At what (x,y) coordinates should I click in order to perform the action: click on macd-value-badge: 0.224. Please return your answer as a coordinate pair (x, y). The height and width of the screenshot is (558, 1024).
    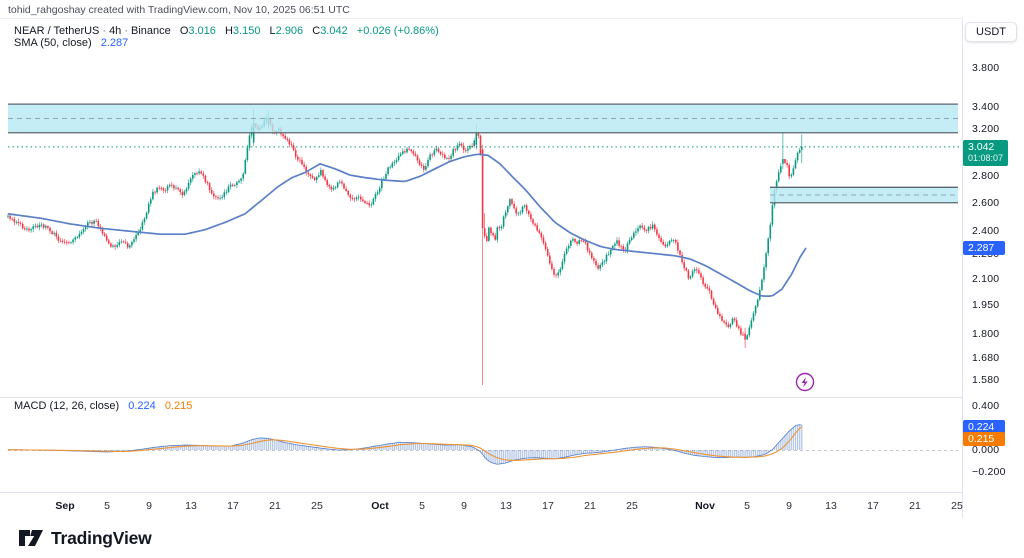
    Looking at the image, I should click on (984, 427).